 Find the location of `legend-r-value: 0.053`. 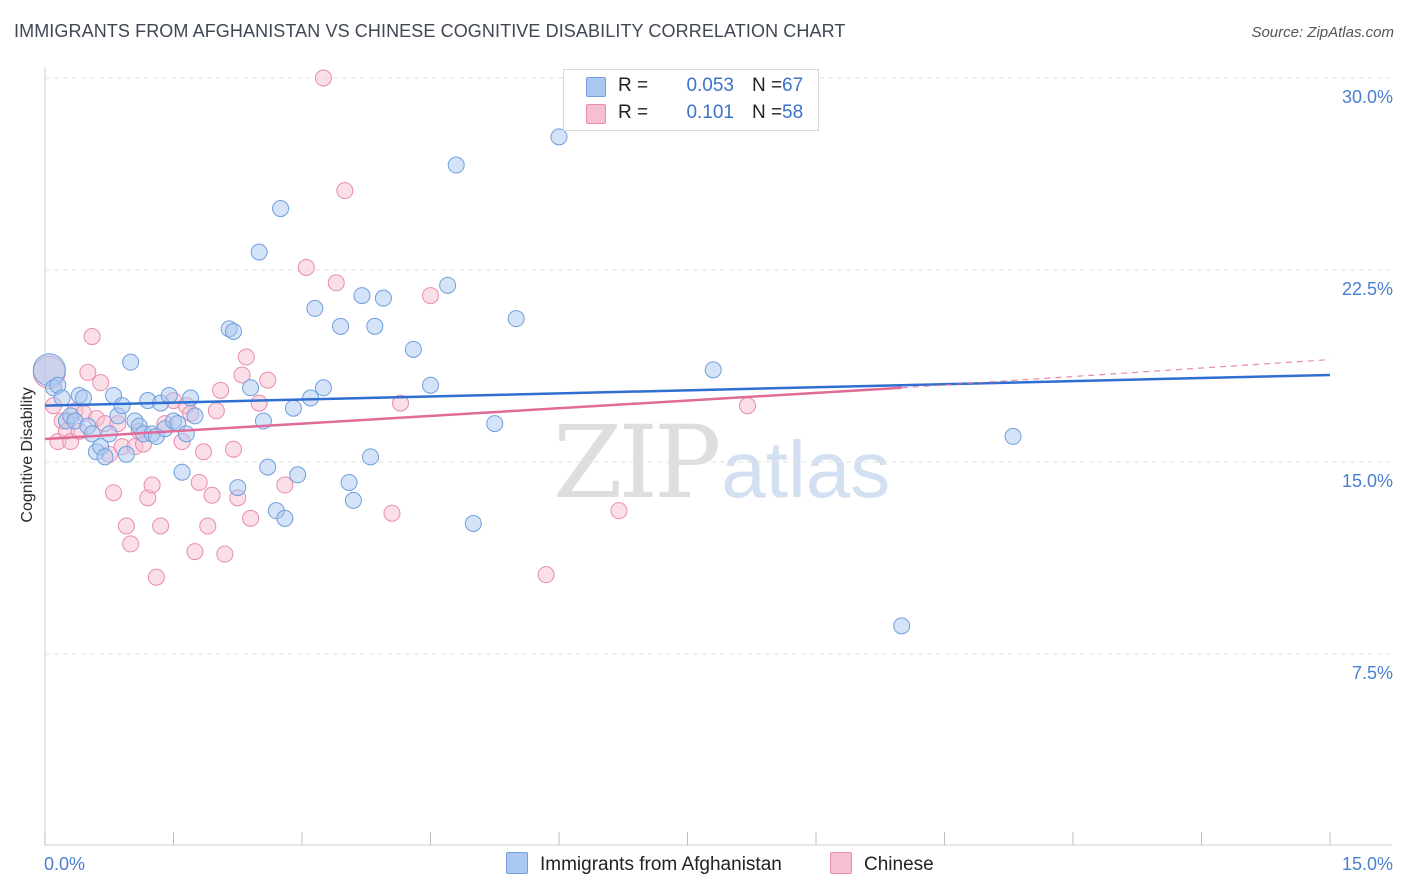

legend-r-value: 0.053 is located at coordinates (710, 85).